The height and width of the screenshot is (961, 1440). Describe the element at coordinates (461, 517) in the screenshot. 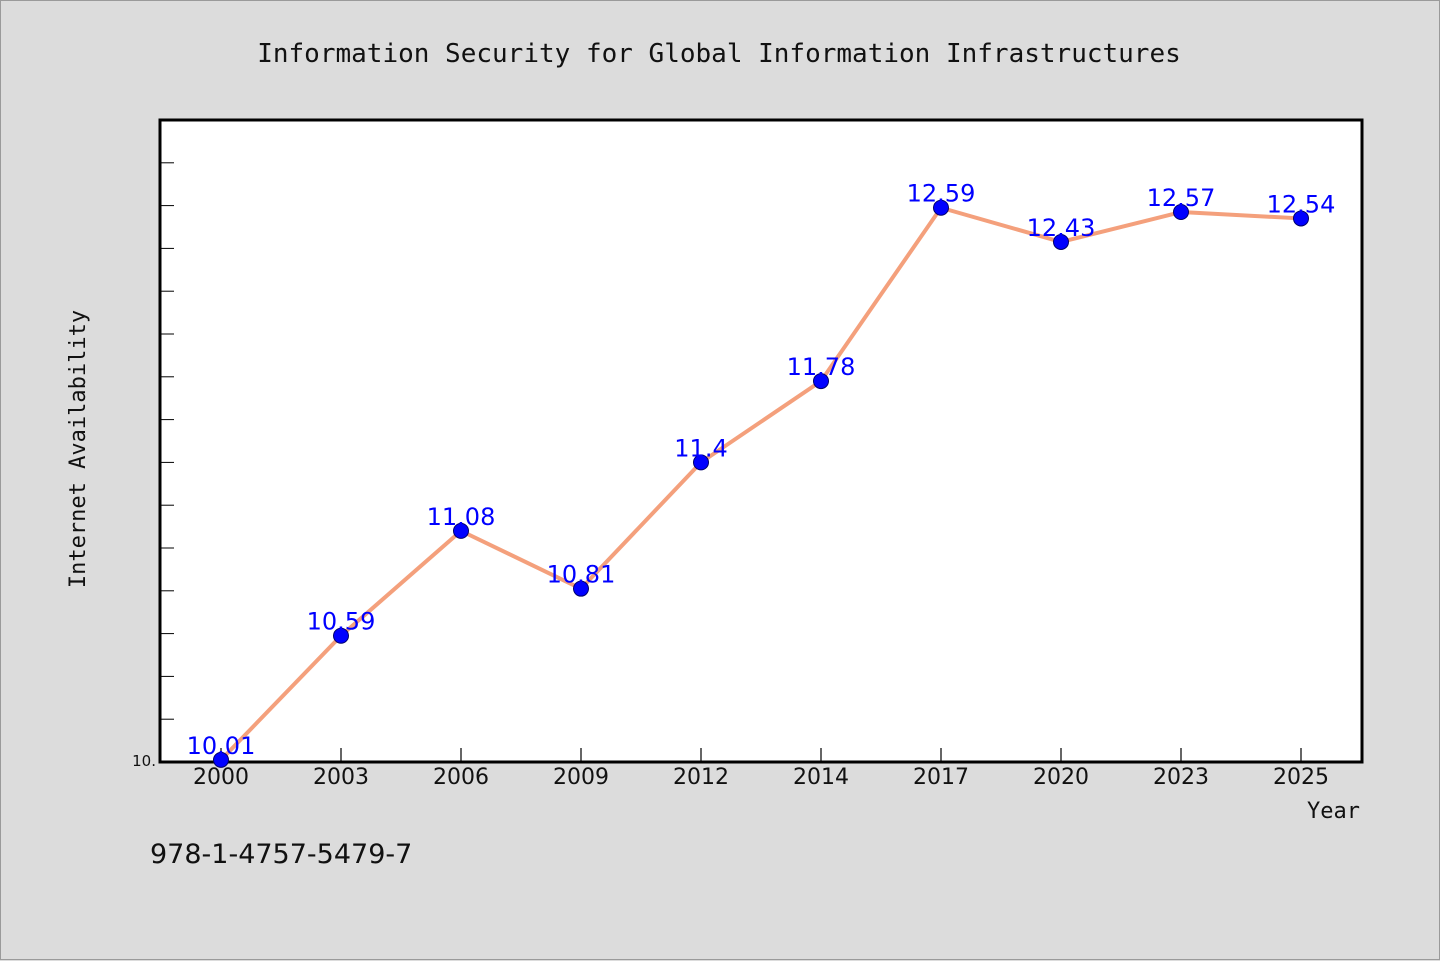

I see `data-label: 11.08` at that location.